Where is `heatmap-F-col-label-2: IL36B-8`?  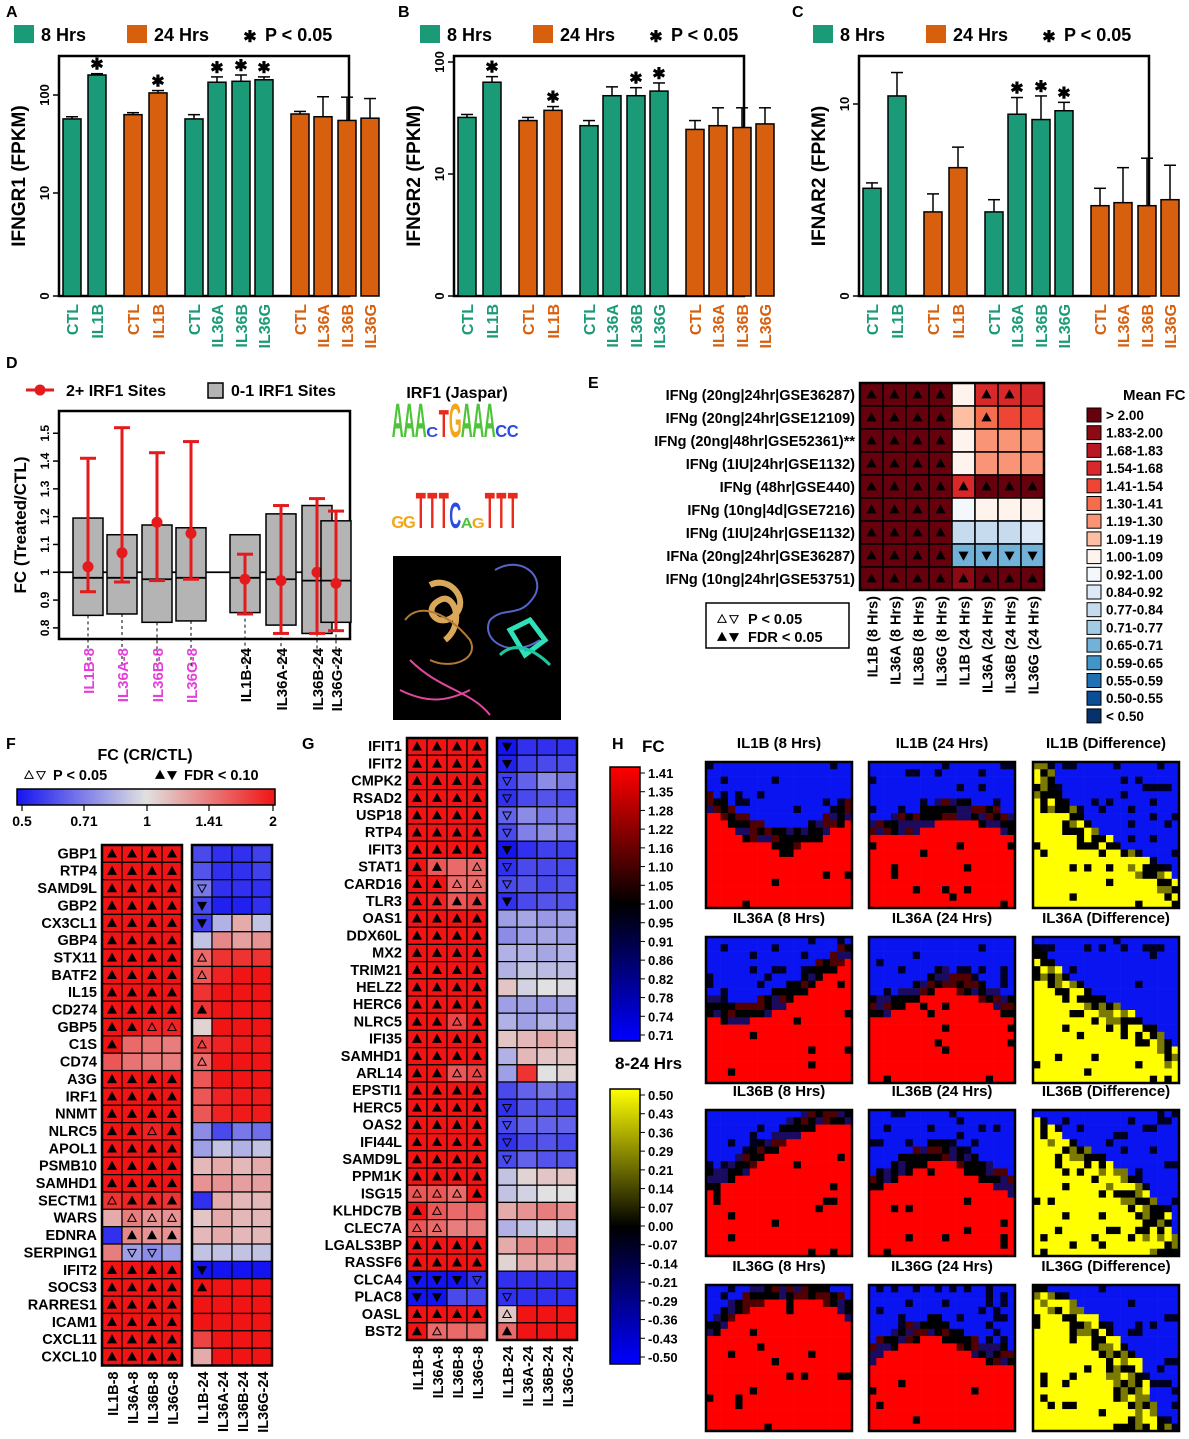
heatmap-F-col-label-2: IL36B-8 is located at coordinates (154, 1398).